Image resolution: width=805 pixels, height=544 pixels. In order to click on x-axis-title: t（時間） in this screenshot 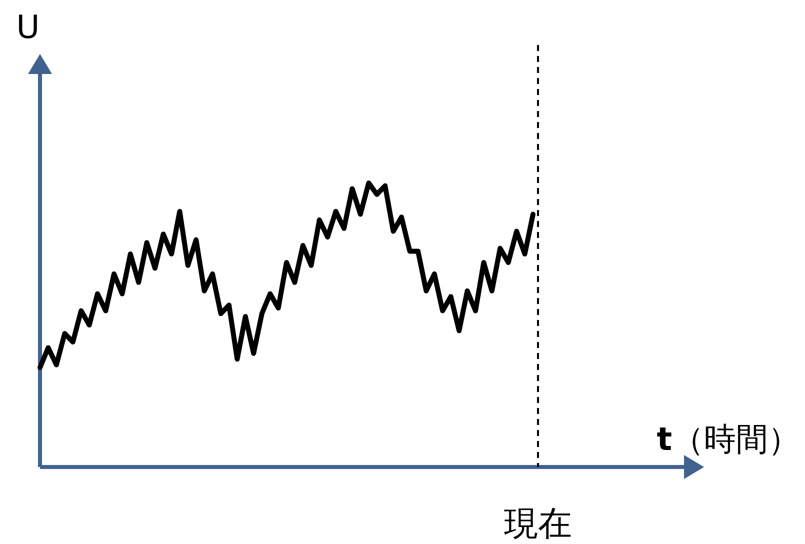, I will do `click(728, 439)`.